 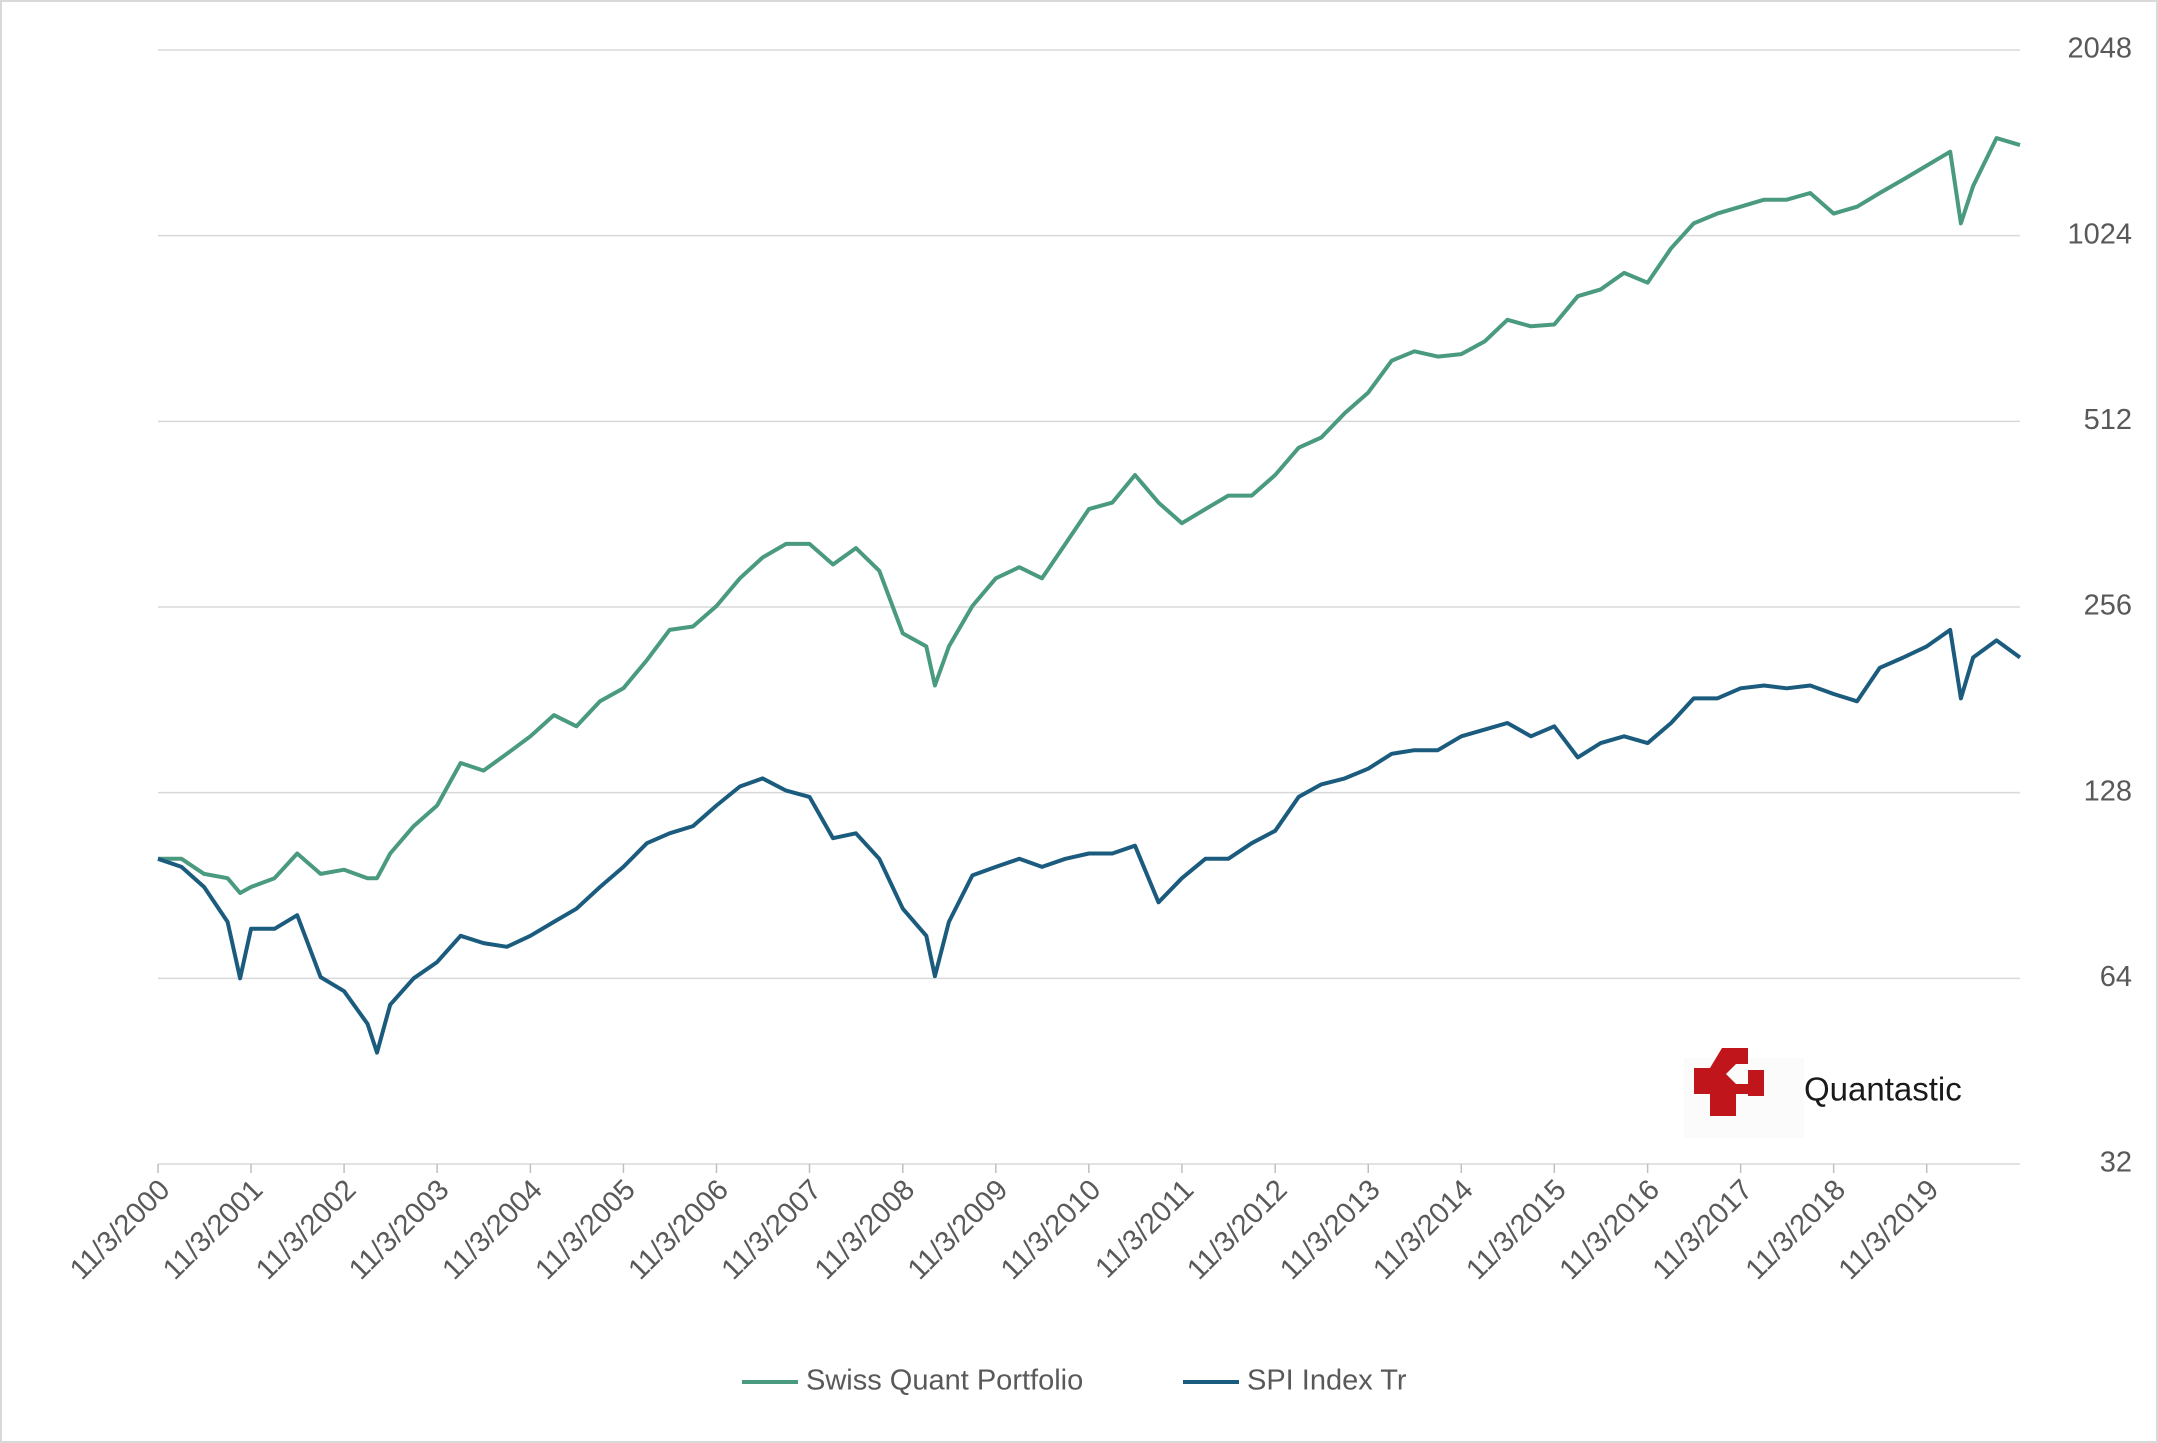 What do you see at coordinates (1729, 1082) in the screenshot?
I see `logo-cross` at bounding box center [1729, 1082].